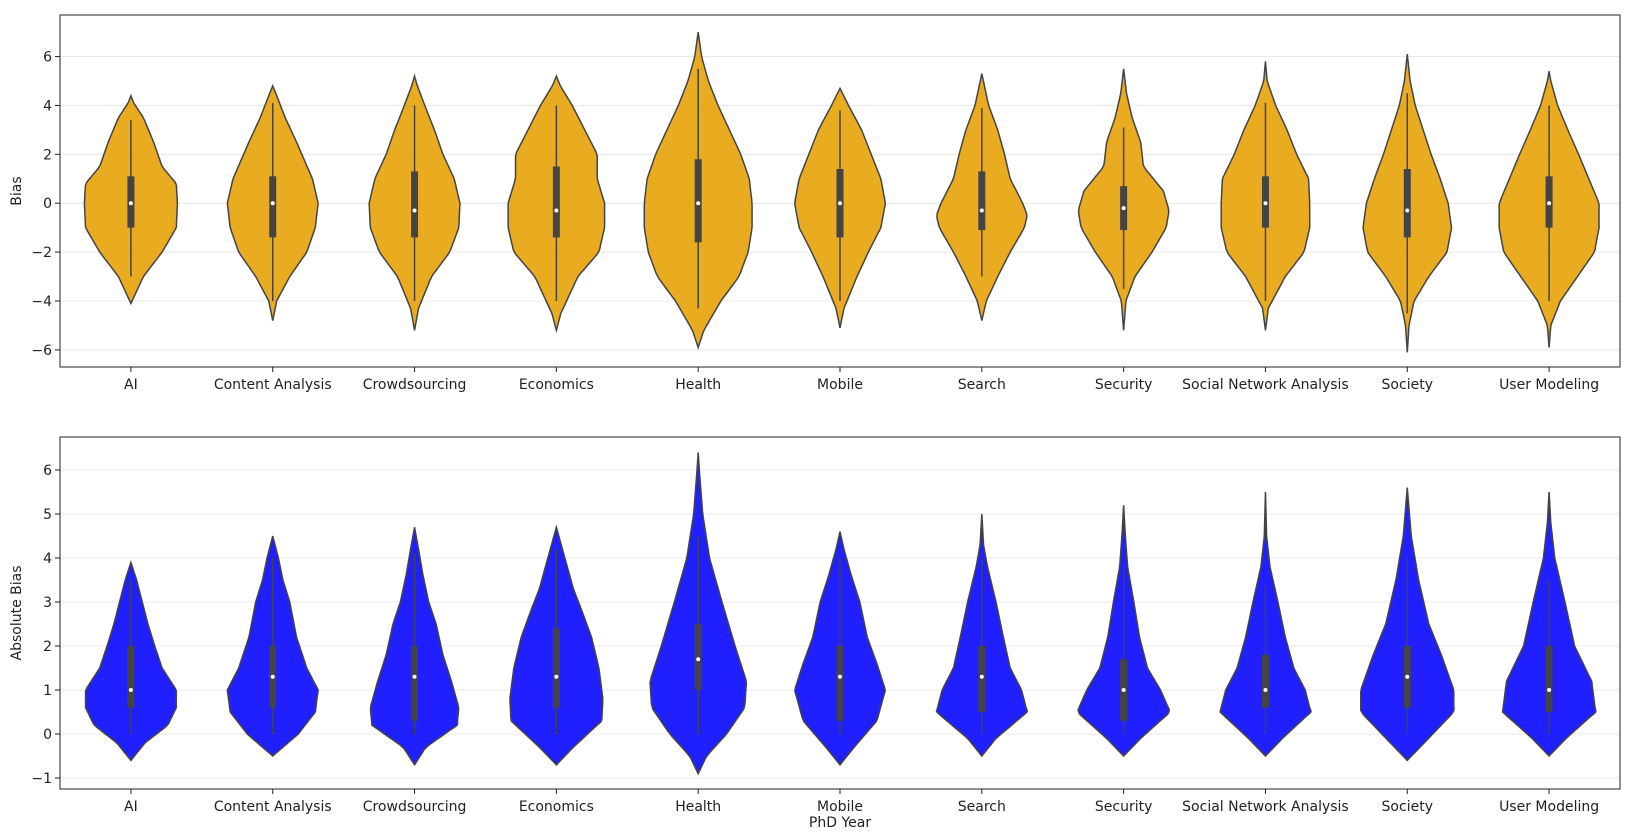 This screenshot has width=1630, height=838. Describe the element at coordinates (41, 351) in the screenshot. I see `y-tick-label: −6` at that location.